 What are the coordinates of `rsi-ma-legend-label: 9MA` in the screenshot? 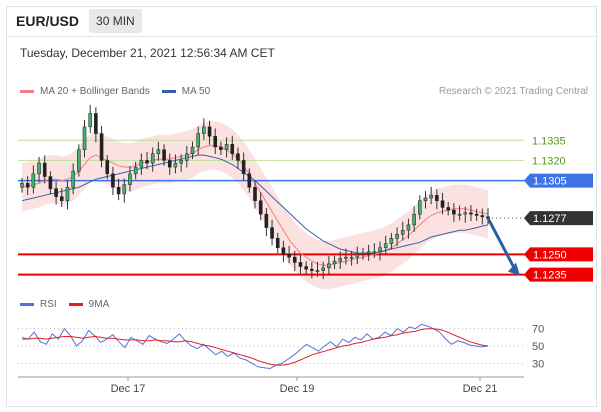 It's located at (99, 304).